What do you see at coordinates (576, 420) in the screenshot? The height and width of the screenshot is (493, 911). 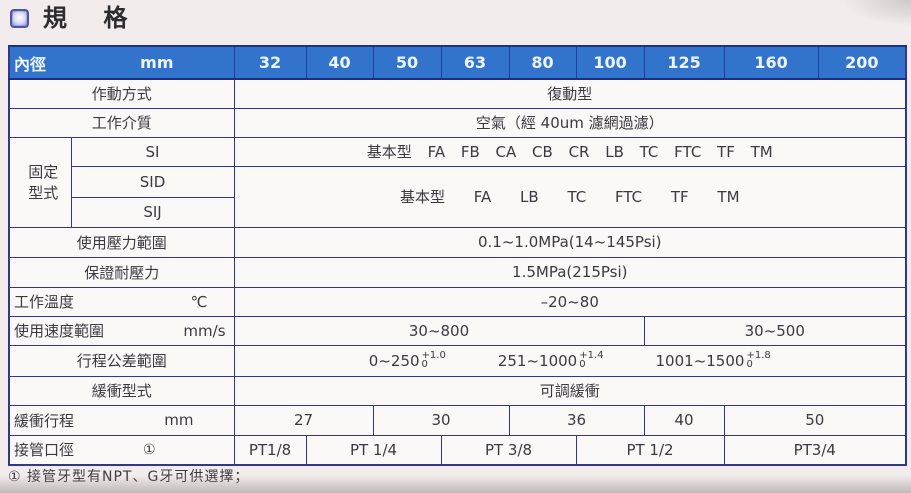 I see `cushion-stroke-value-3: 36` at bounding box center [576, 420].